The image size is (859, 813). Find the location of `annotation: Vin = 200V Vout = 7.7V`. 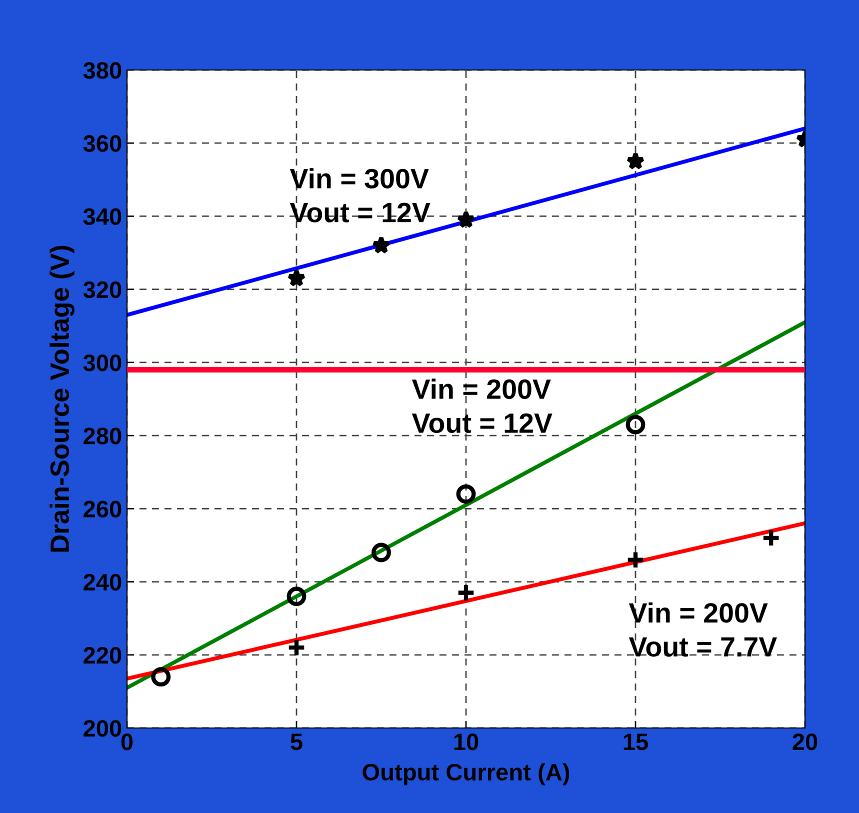

annotation: Vin = 200V Vout = 7.7V is located at coordinates (702, 629).